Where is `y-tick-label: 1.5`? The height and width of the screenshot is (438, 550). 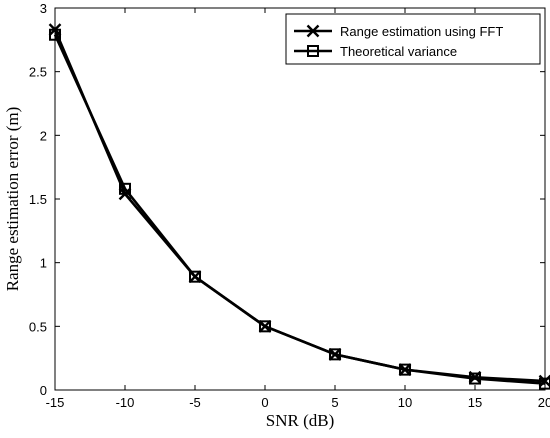
y-tick-label: 1.5 is located at coordinates (38, 199).